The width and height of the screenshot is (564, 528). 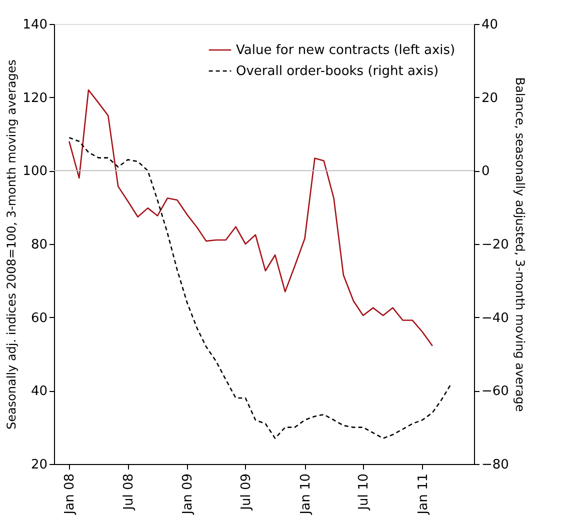 I want to click on legend-label: Overall order-books (right axis), so click(x=337, y=71).